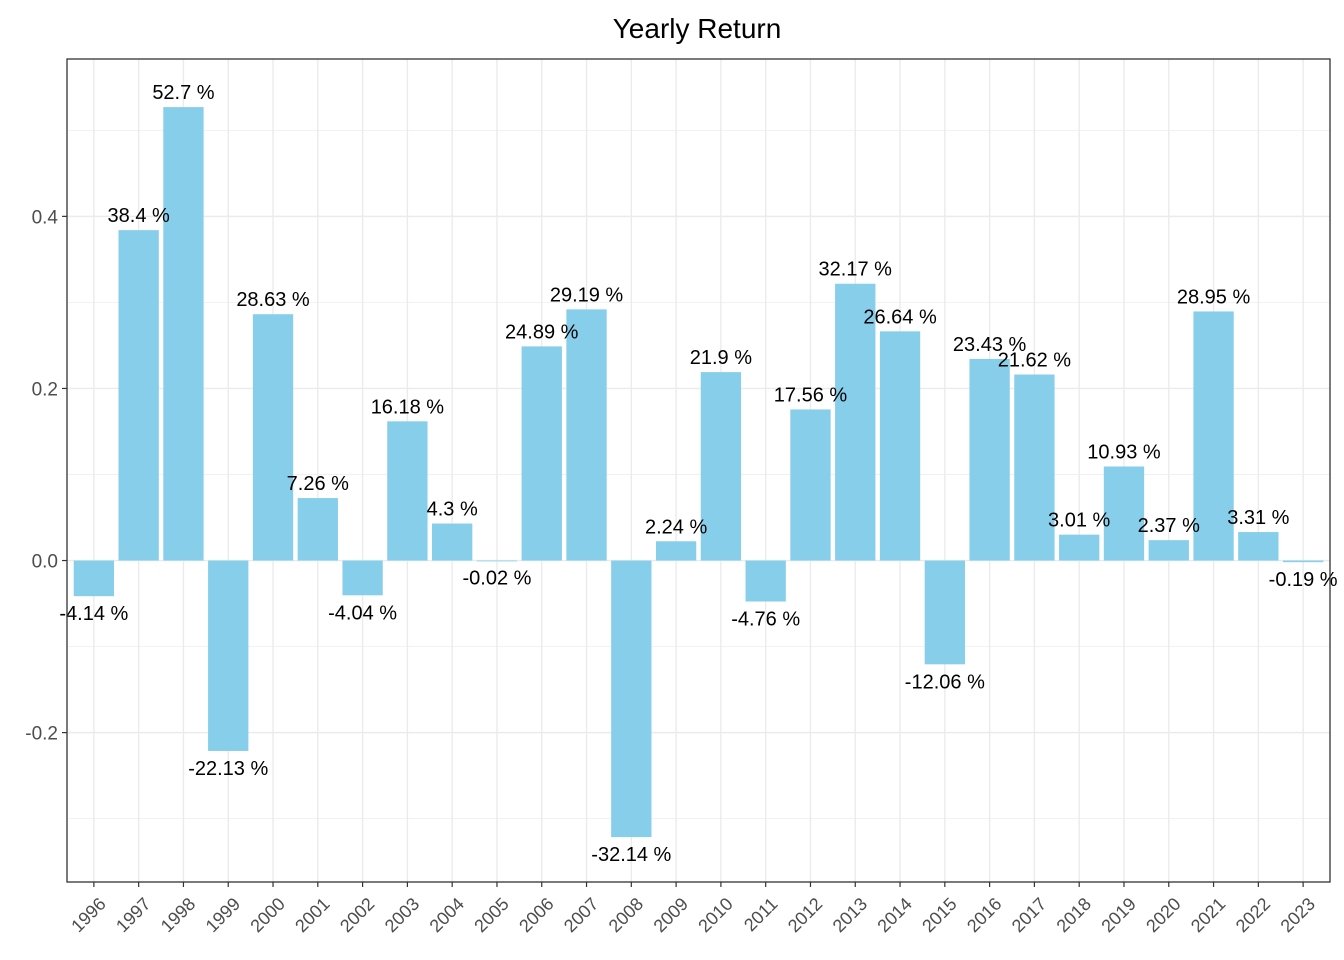  Describe the element at coordinates (45, 217) in the screenshot. I see `ytick-label: 0.4` at that location.